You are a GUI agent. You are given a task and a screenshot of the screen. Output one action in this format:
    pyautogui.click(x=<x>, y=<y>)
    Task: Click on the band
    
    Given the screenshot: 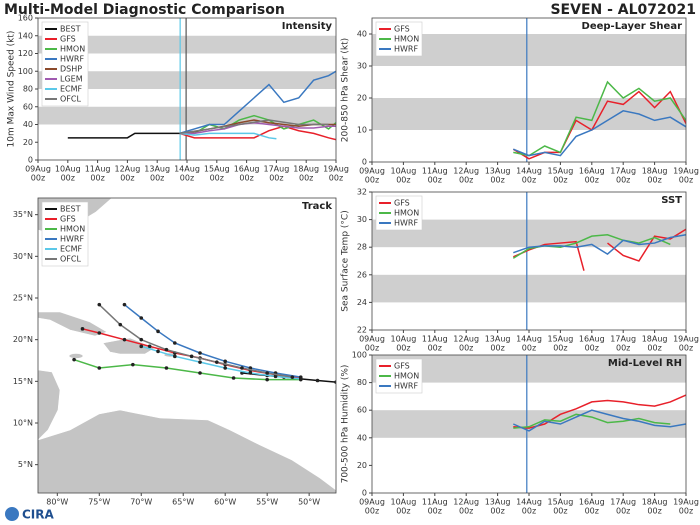 What is the action you would take?
    pyautogui.click(x=529, y=424)
    